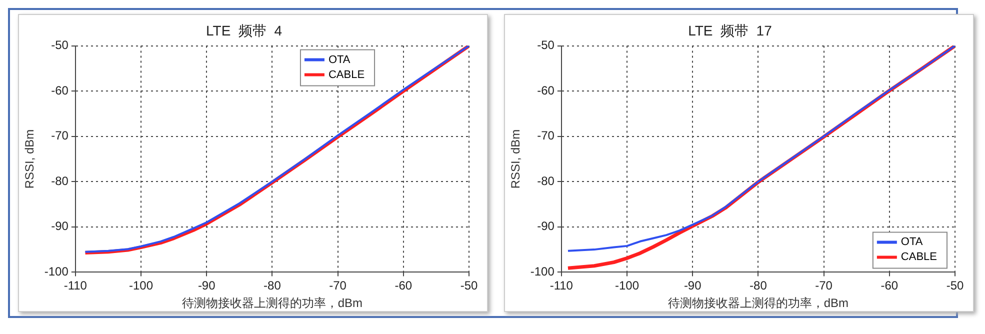 The width and height of the screenshot is (985, 334). Describe the element at coordinates (730, 30) in the screenshot. I see `chart-title: LTE 频带 17` at that location.